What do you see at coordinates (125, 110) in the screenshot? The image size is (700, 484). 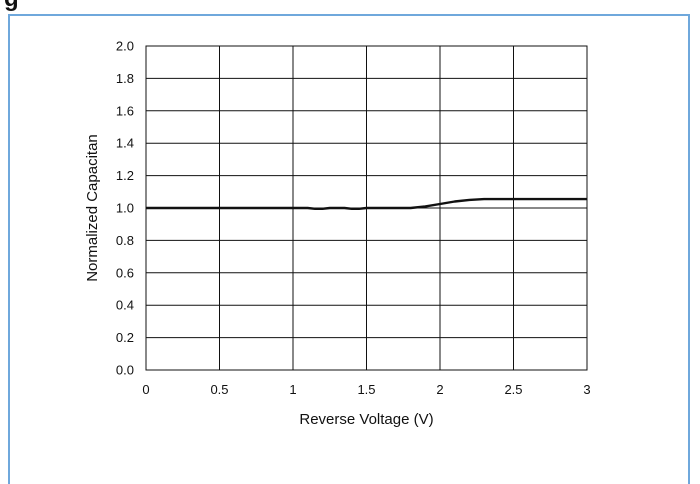 I see `y-tick-label: 1.6` at bounding box center [125, 110].